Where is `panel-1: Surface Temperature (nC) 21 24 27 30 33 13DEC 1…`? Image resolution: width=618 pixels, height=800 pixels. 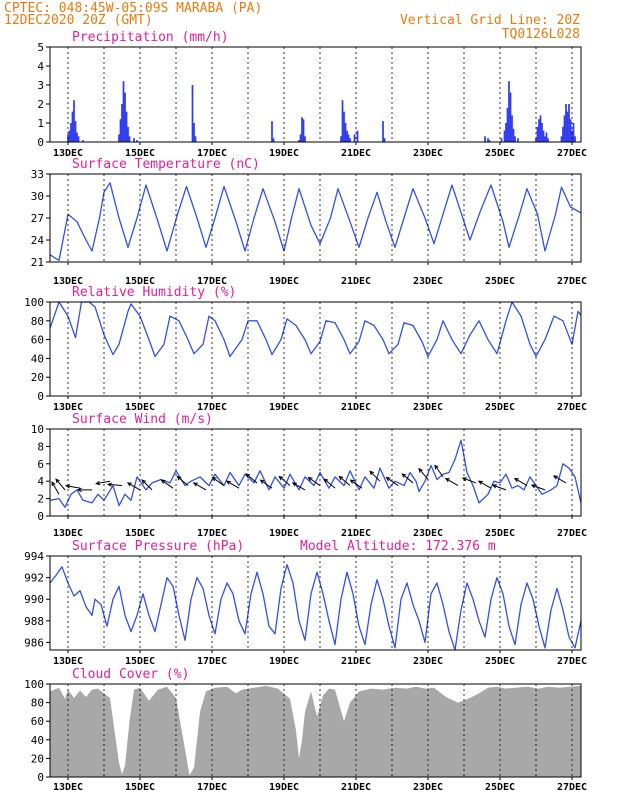 panel-1: Surface Temperature (nC) 21 24 27 30 33 13DEC 1… is located at coordinates (309, 222).